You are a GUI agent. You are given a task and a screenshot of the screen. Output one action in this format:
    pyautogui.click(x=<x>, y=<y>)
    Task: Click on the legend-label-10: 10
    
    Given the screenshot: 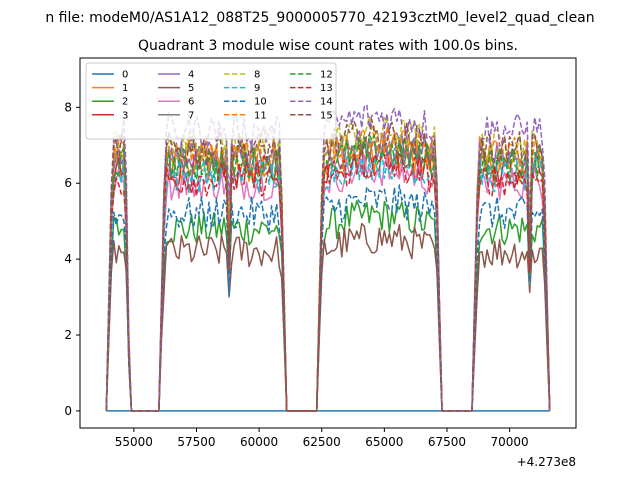 What is the action you would take?
    pyautogui.click(x=260, y=102)
    